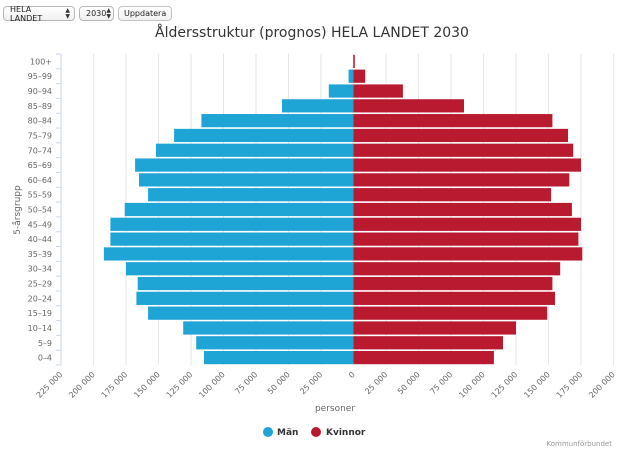 This screenshot has height=452, width=640. I want to click on x-axis-title: personer, so click(335, 409).